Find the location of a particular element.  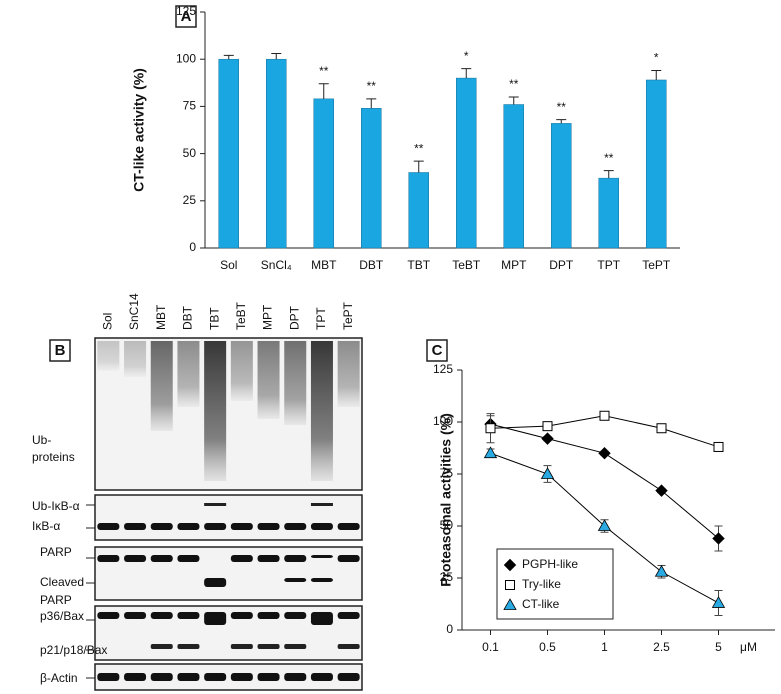

lane-label: TeBT is located at coordinates (241, 315).